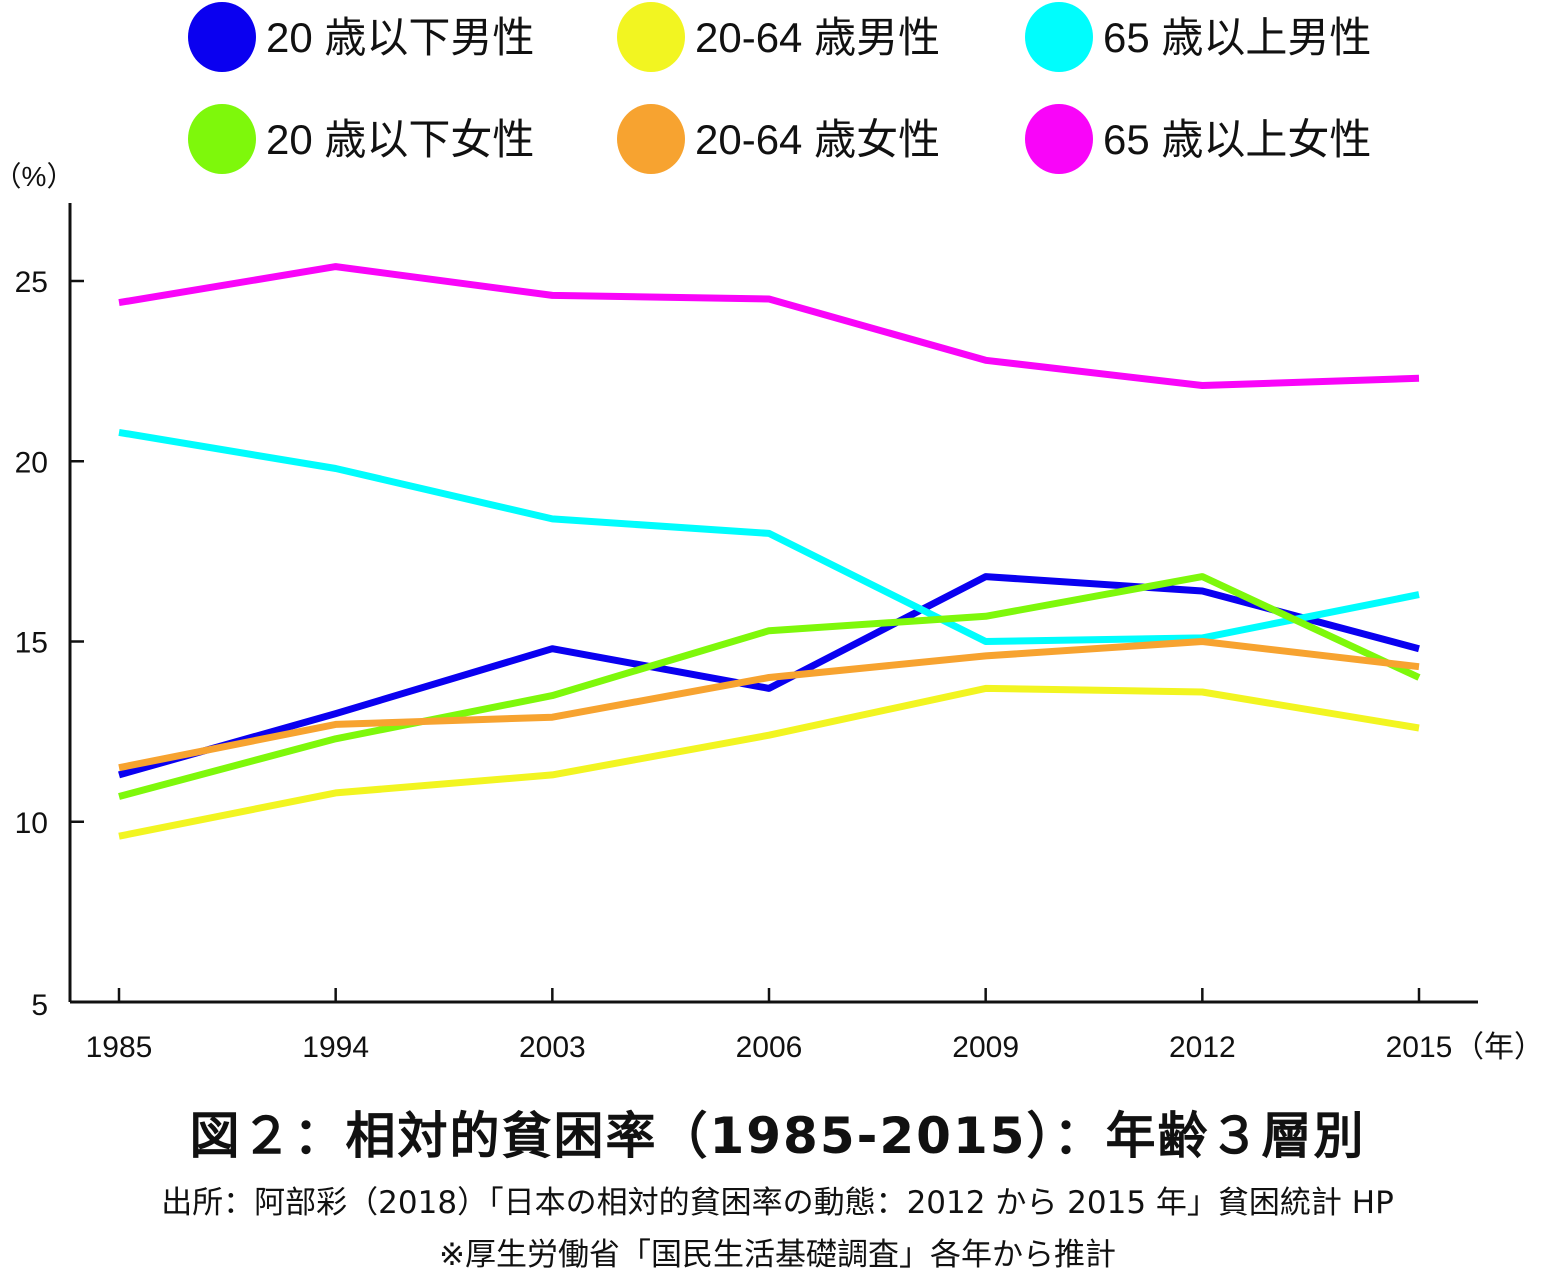 This screenshot has width=1555, height=1282. I want to click on x-tick-label: 2012, so click(1202, 1047).